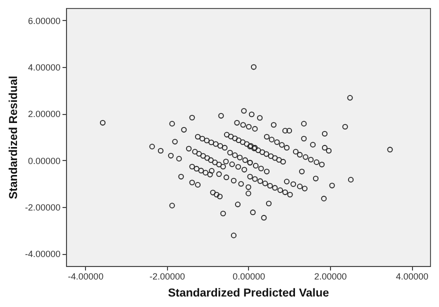 Image resolution: width=439 pixels, height=307 pixels. Describe the element at coordinates (44, 161) in the screenshot. I see `y-tick-label: 0.00000` at that location.